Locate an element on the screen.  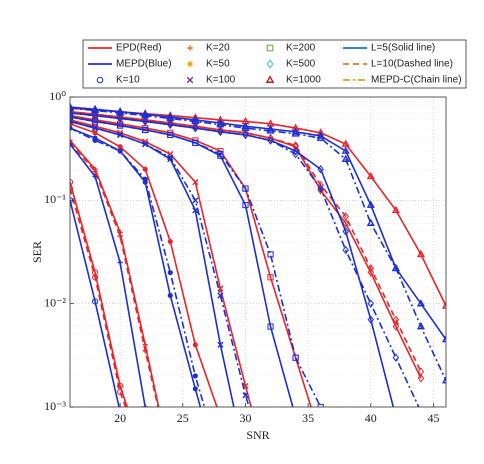
legend-label: MEPD-C(Chain line) is located at coordinates (416, 80).